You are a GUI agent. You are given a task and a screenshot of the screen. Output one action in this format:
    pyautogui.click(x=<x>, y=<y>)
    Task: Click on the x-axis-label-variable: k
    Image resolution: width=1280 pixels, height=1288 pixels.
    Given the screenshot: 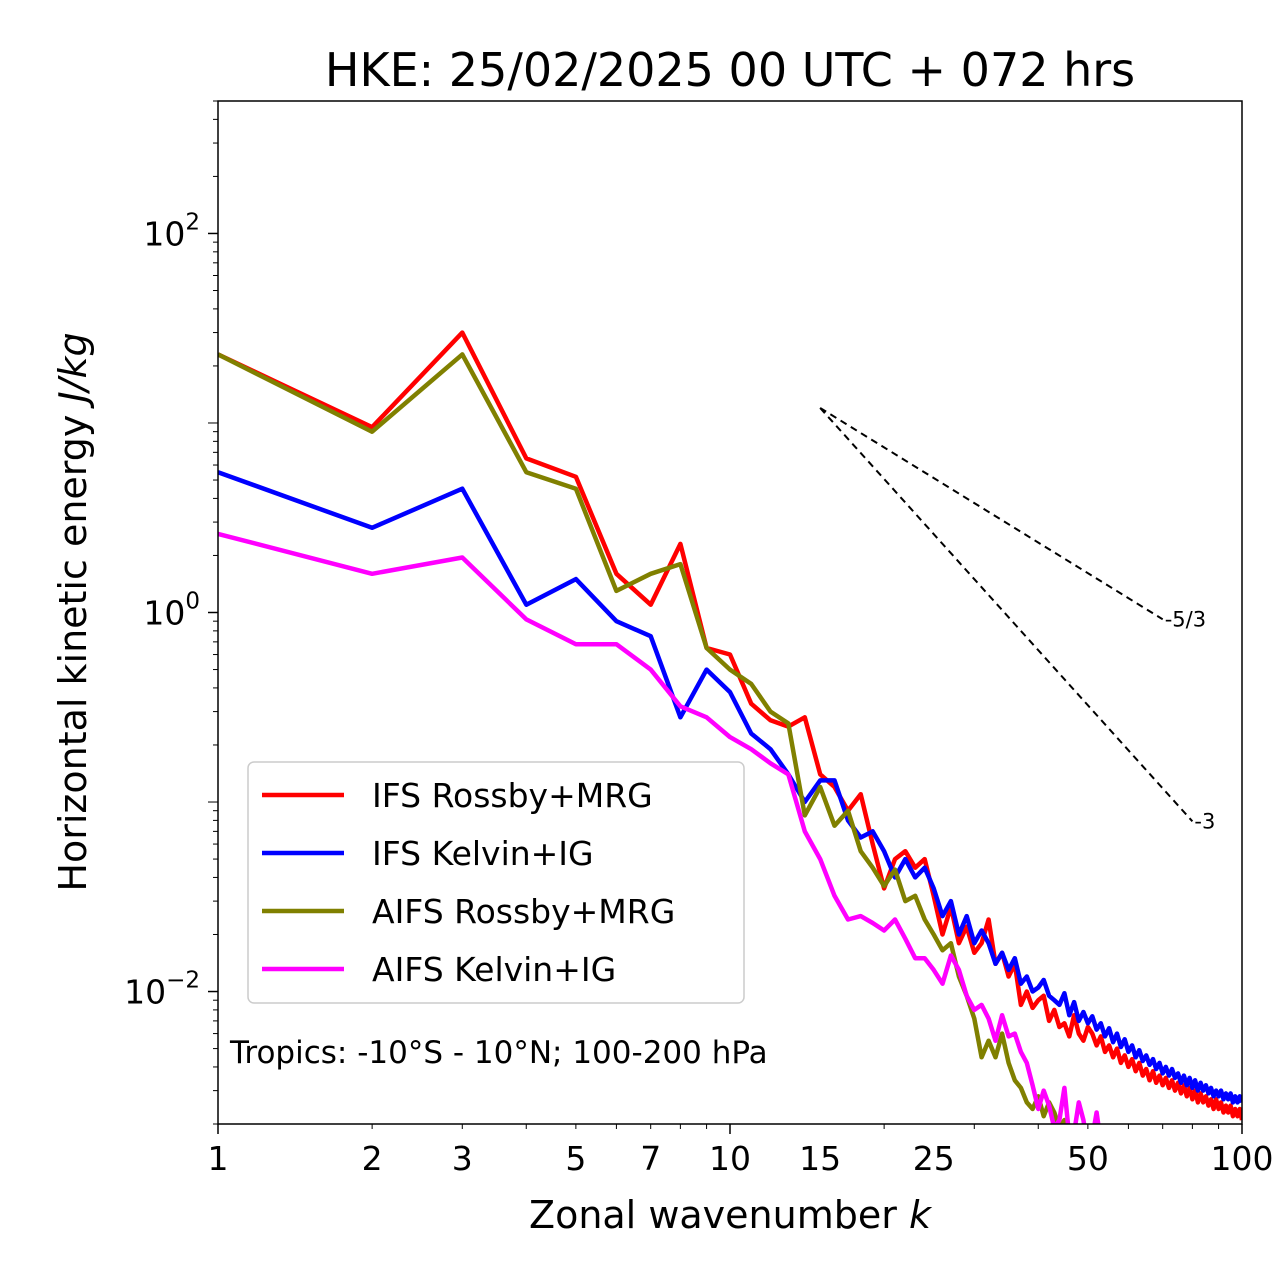 What is the action you would take?
    pyautogui.click(x=921, y=1215)
    